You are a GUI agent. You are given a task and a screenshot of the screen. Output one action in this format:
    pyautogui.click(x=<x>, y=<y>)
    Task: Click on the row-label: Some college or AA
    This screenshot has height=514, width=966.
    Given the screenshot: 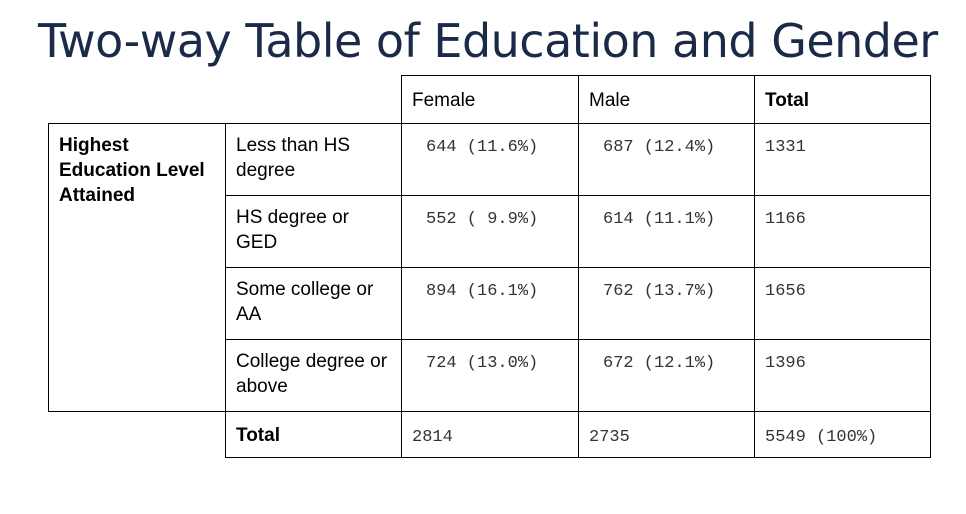 What is the action you would take?
    pyautogui.click(x=305, y=302)
    